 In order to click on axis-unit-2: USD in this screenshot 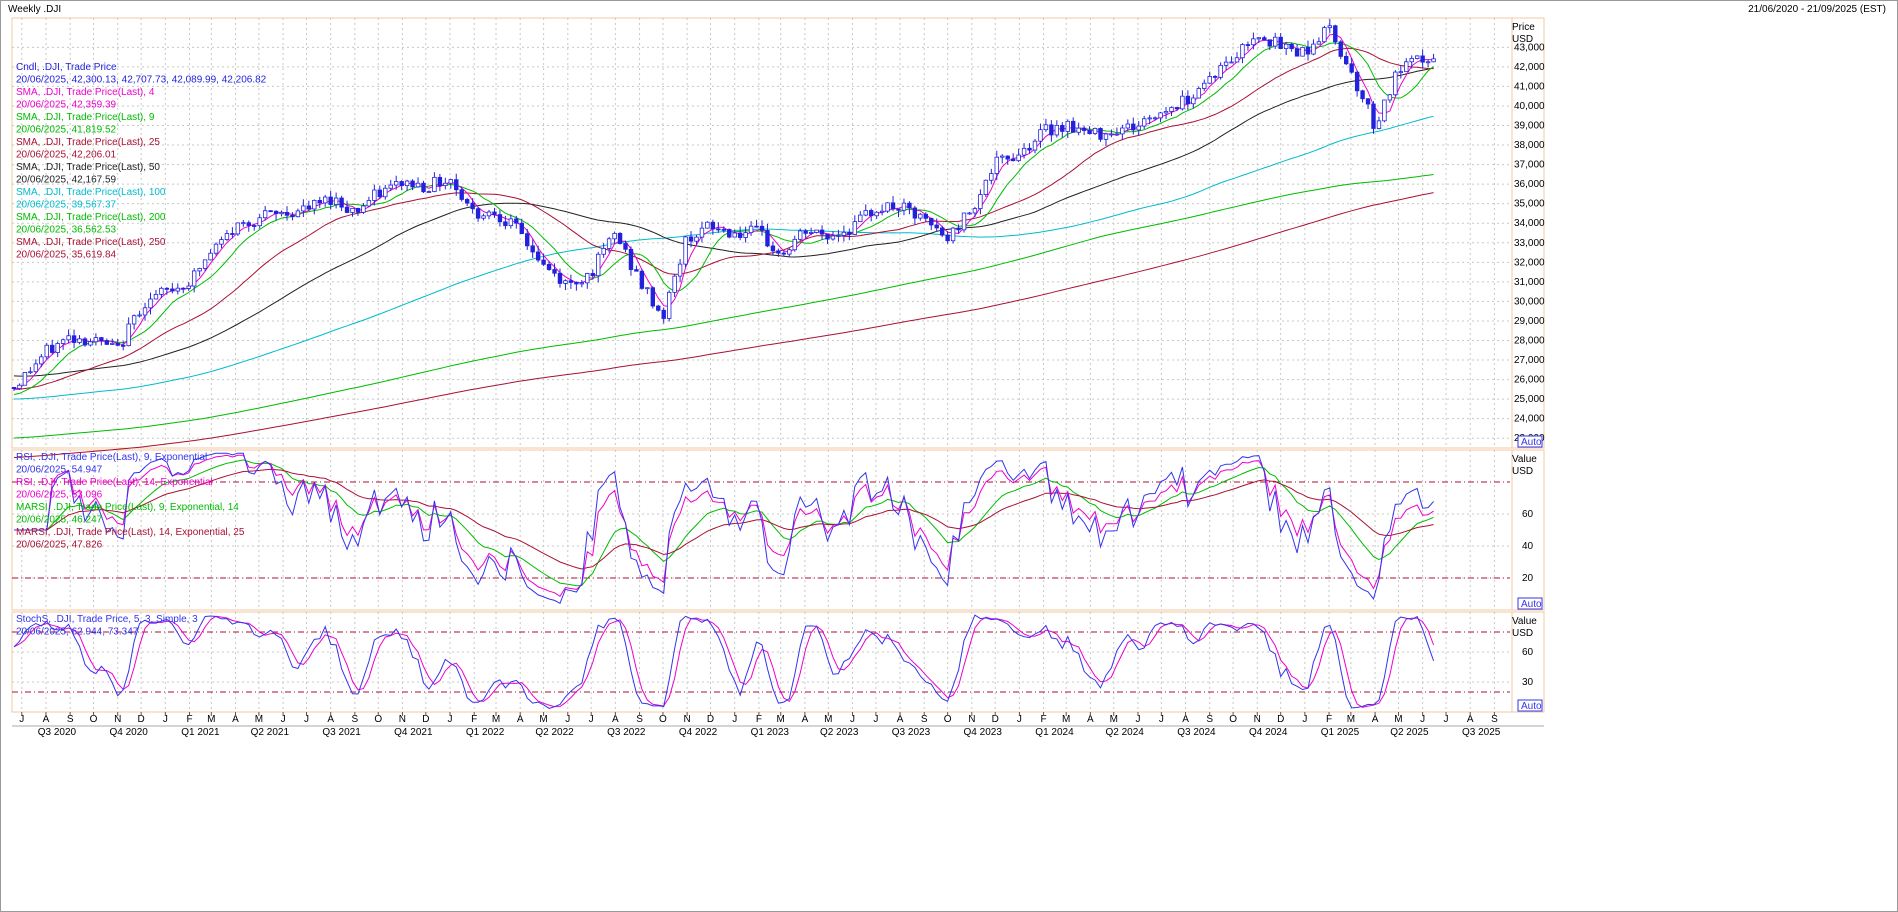, I will do `click(1522, 633)`.